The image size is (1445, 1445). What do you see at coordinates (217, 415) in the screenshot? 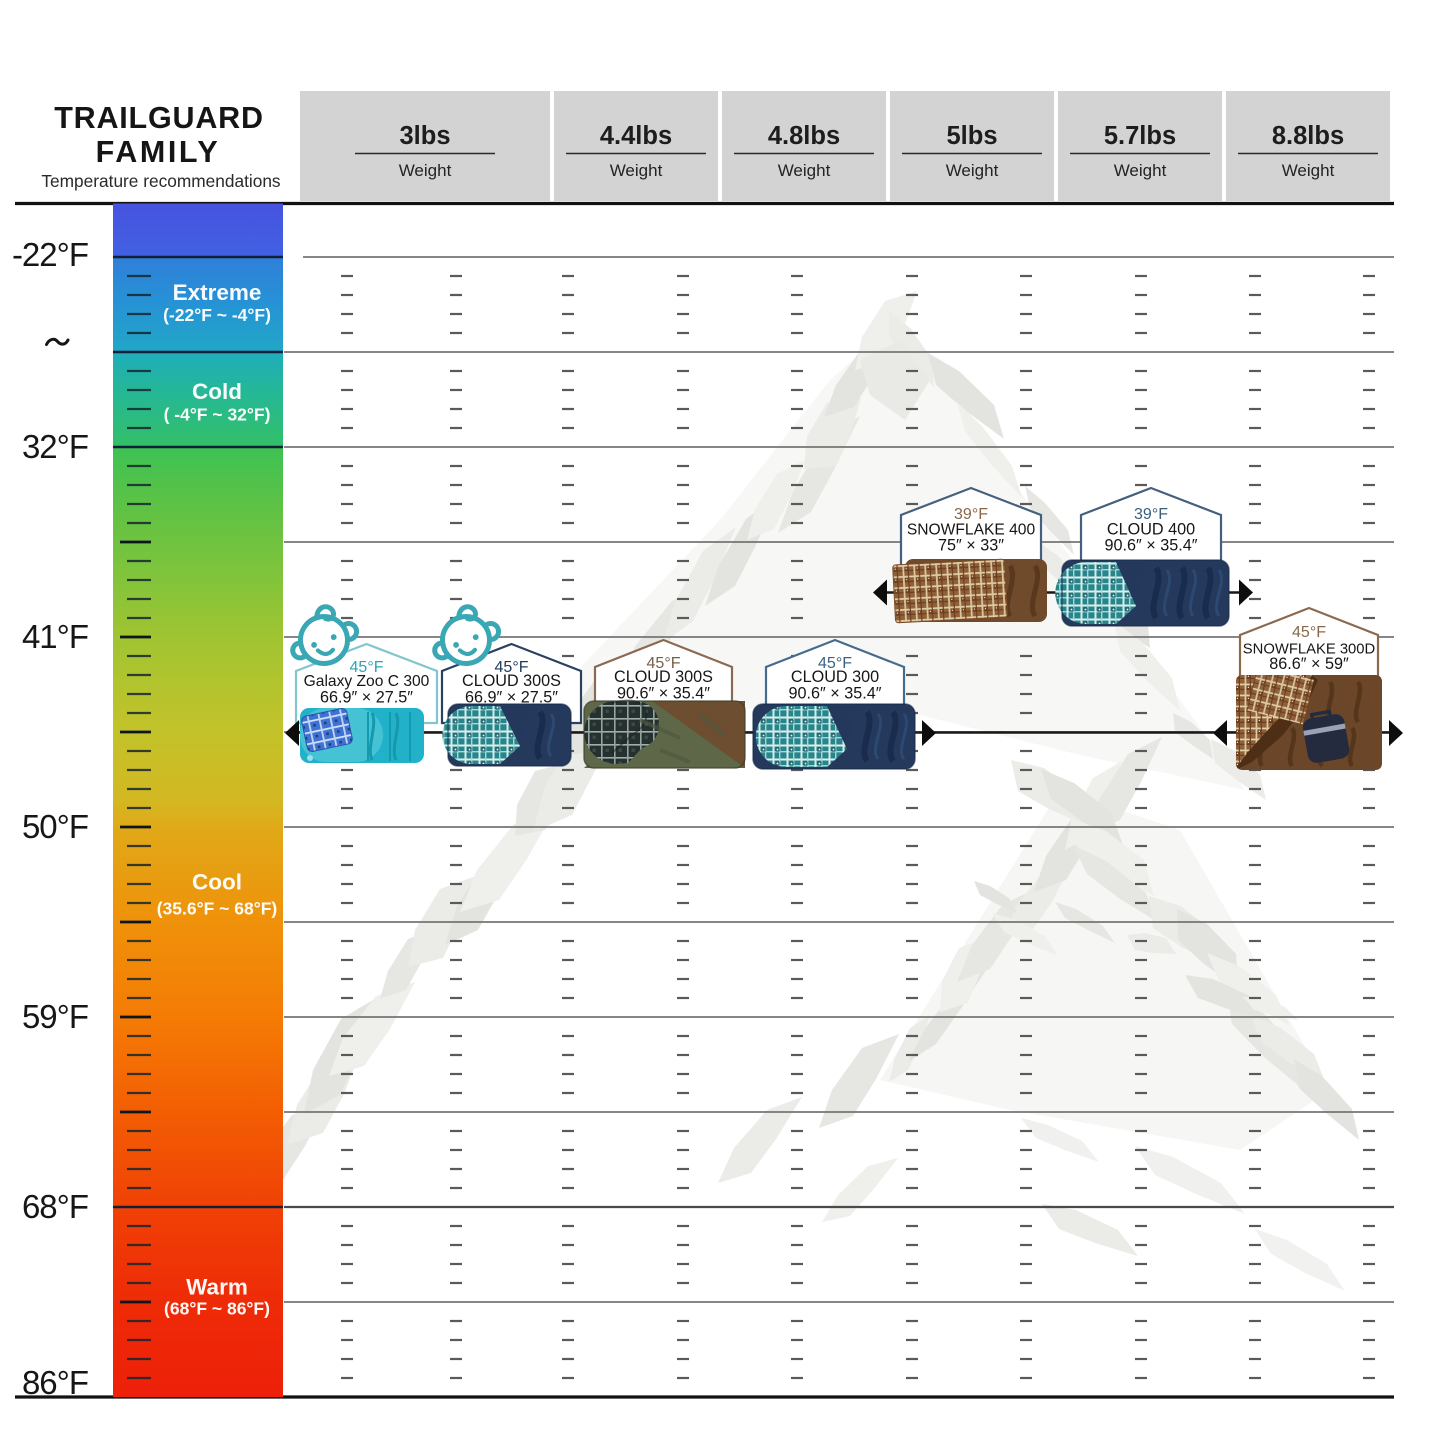
I see `svg-text: ( -4°F ~ 32°F)` at bounding box center [217, 415].